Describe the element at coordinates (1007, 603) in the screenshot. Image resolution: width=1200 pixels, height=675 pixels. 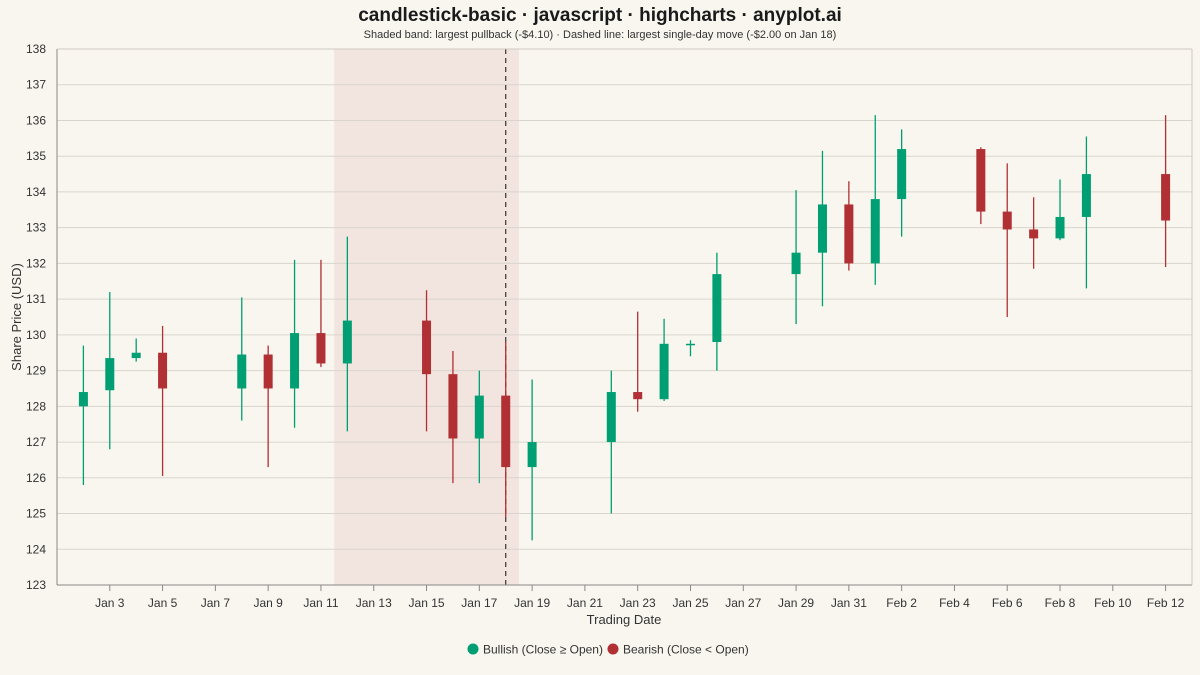
I see `x-tick-label: Feb 6` at that location.